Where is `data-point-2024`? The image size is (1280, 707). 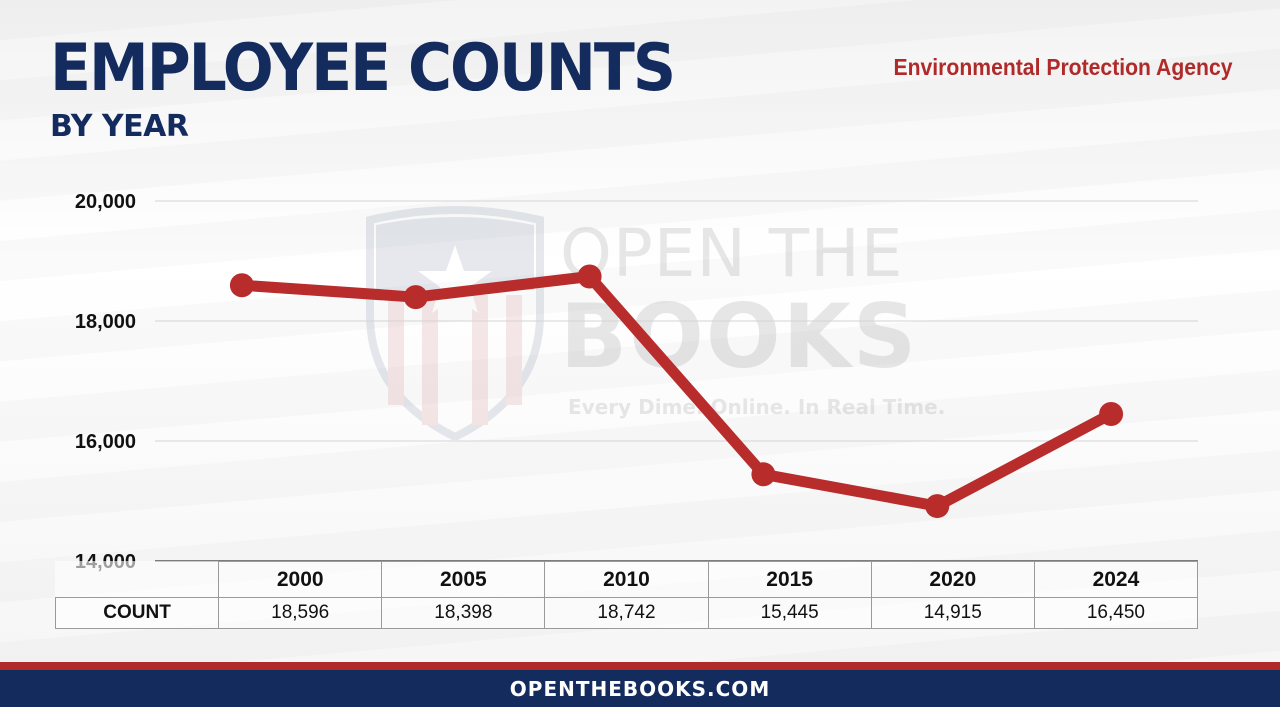 data-point-2024 is located at coordinates (1111, 414).